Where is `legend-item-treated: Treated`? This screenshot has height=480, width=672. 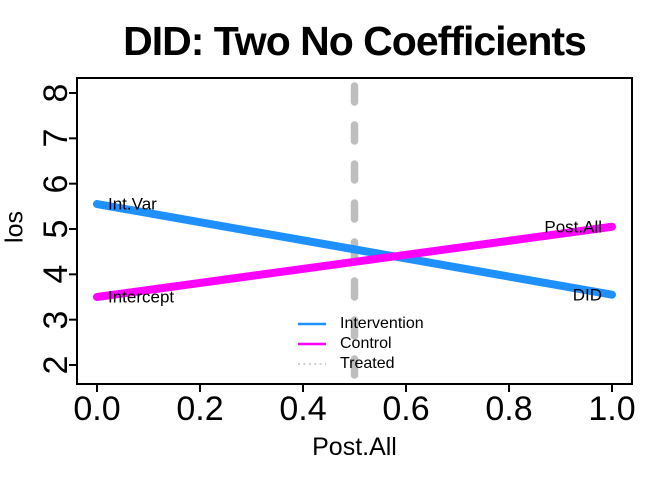 legend-item-treated: Treated is located at coordinates (360, 364).